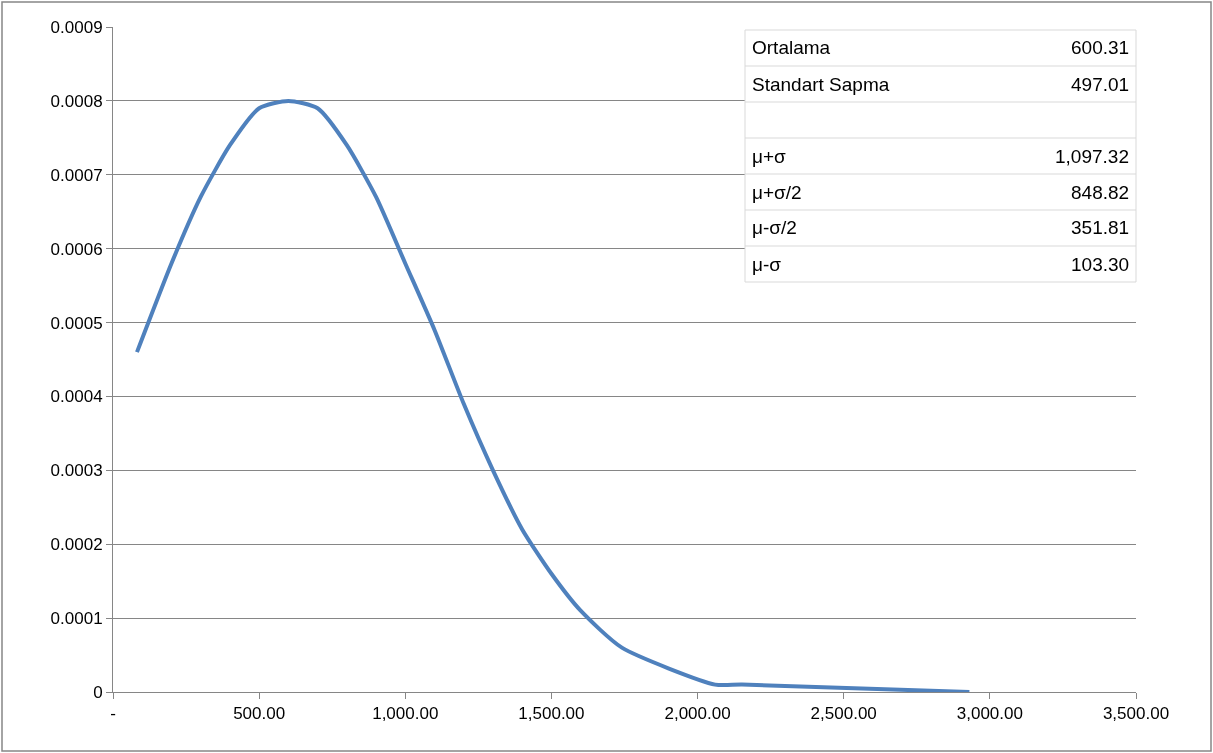 This screenshot has width=1213, height=753. I want to click on annotation: μ-σ, so click(767, 264).